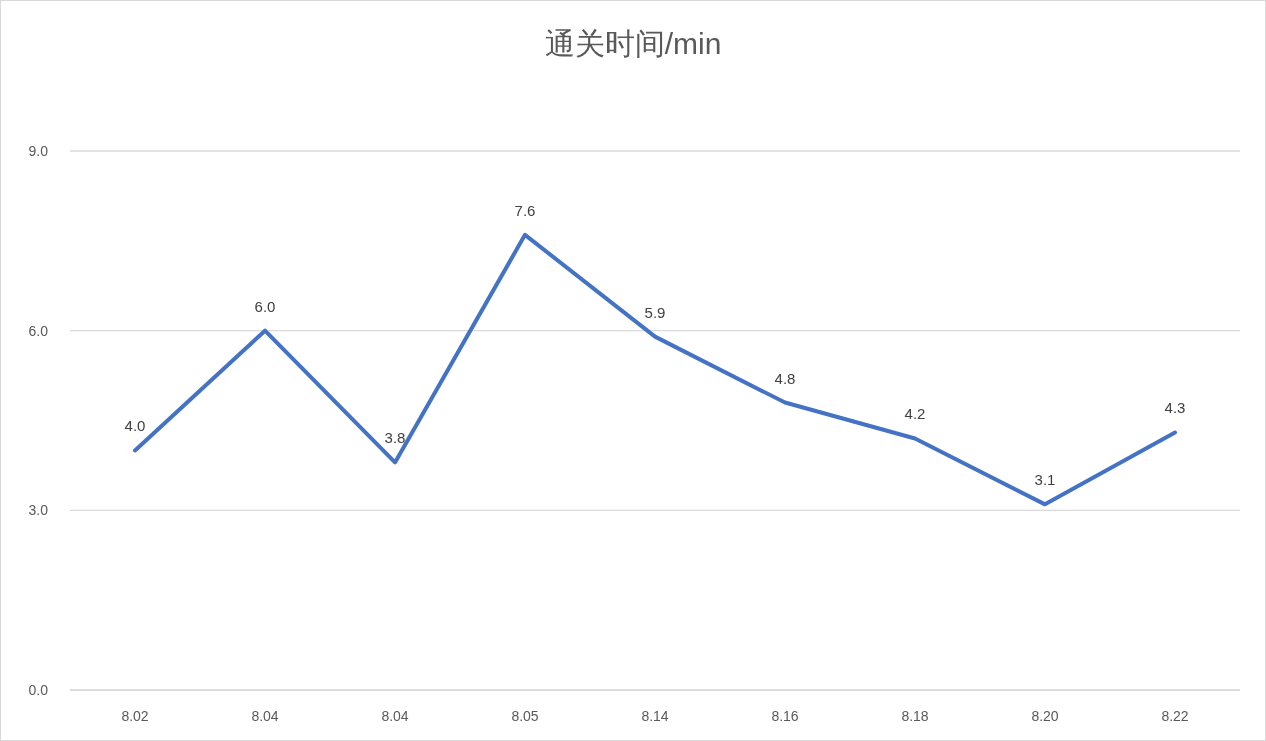 The width and height of the screenshot is (1266, 741). Describe the element at coordinates (655, 716) in the screenshot. I see `x-tick-label: 8.14` at that location.